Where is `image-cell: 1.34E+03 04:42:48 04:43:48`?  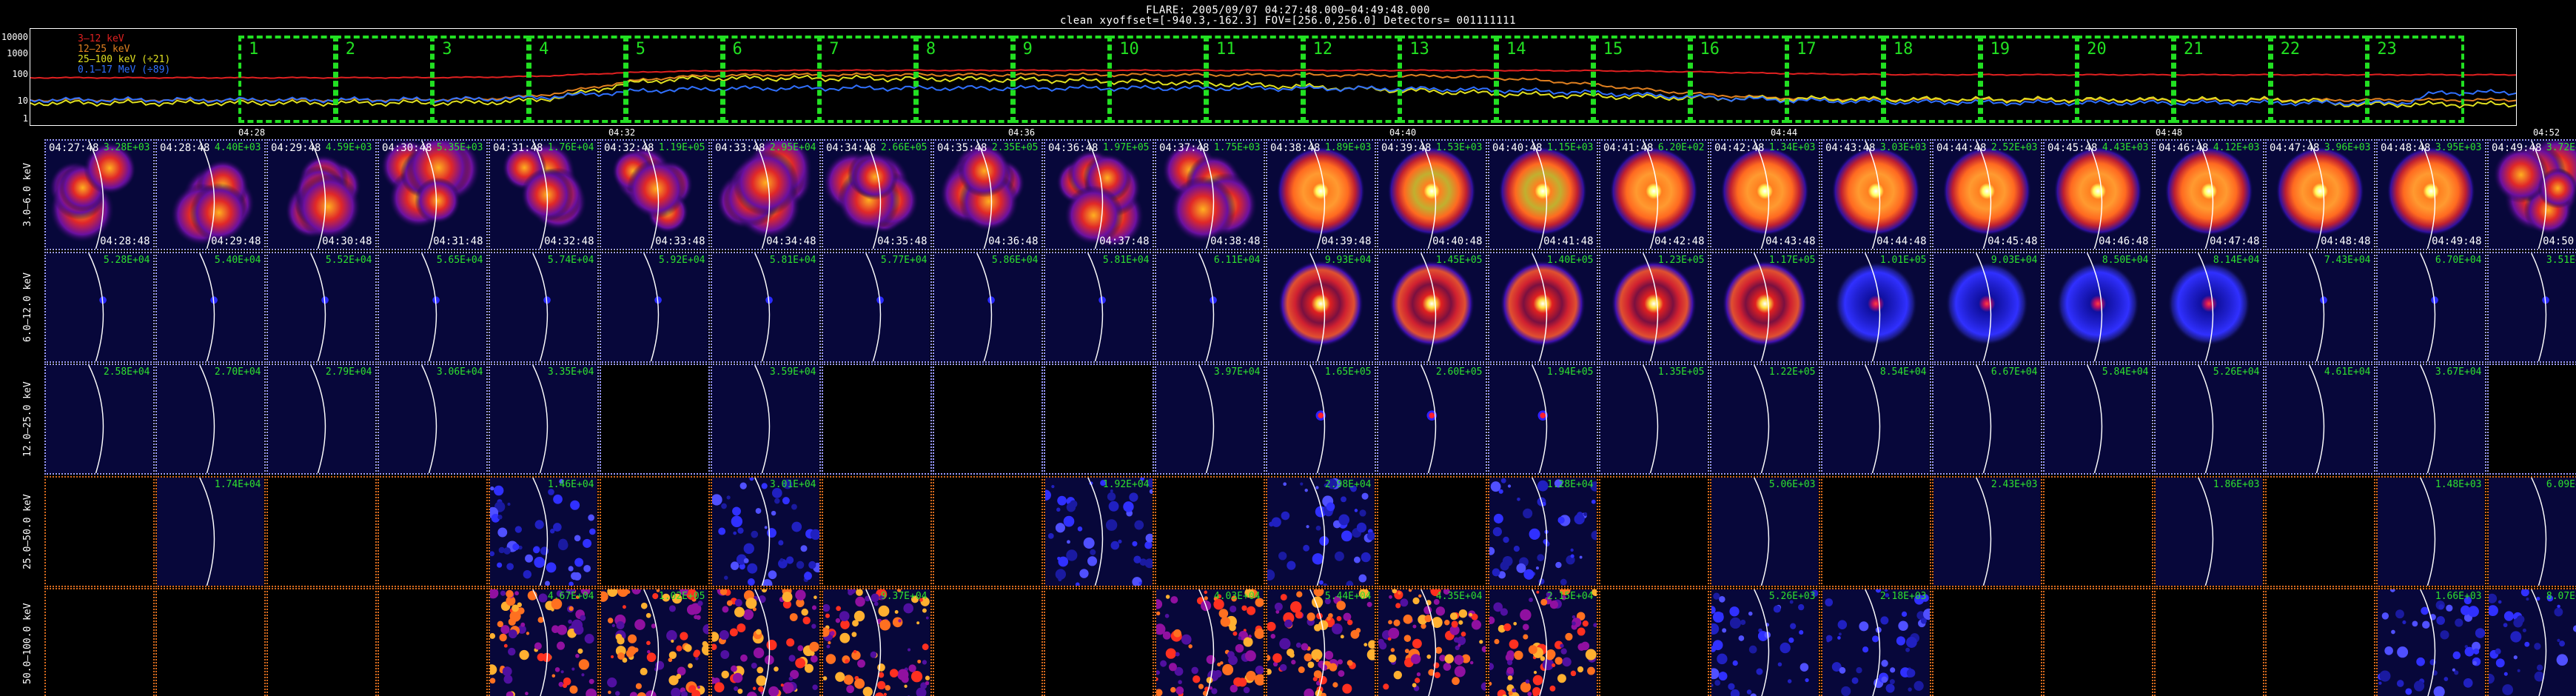
image-cell: 1.34E+03 04:42:48 04:43:48 is located at coordinates (1765, 194).